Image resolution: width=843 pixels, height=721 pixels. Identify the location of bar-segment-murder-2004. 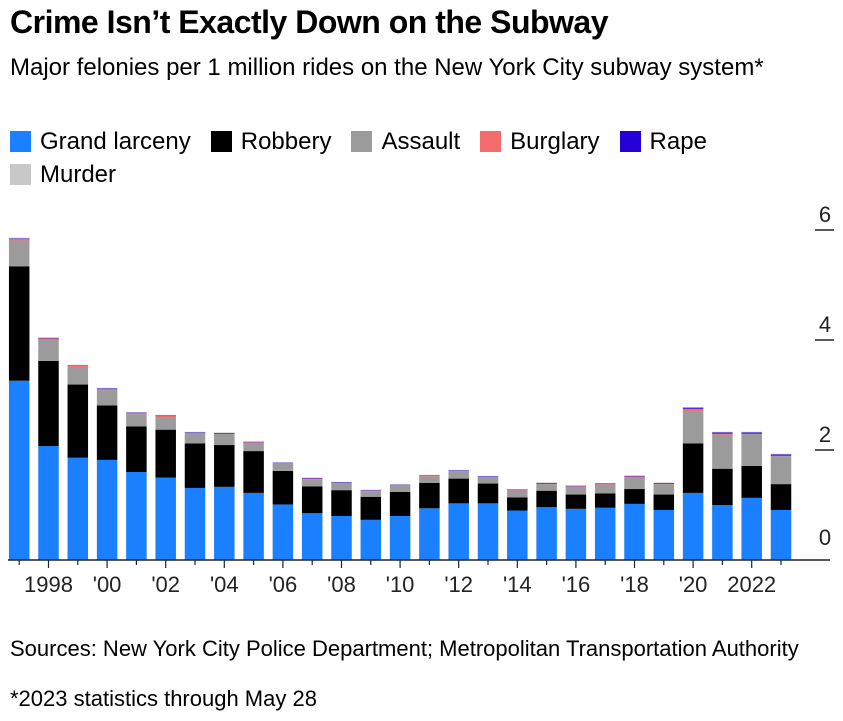
(224, 432).